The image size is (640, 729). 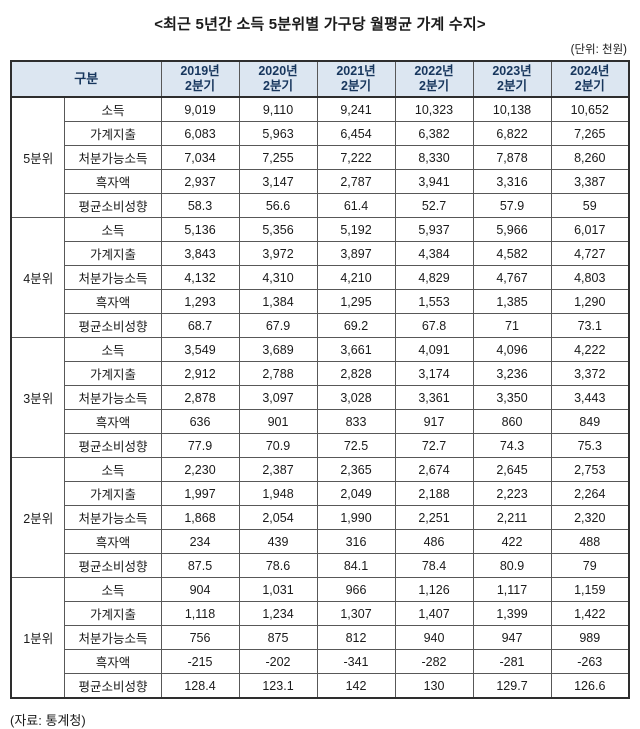 I want to click on value-cell: 6,822, so click(x=512, y=133).